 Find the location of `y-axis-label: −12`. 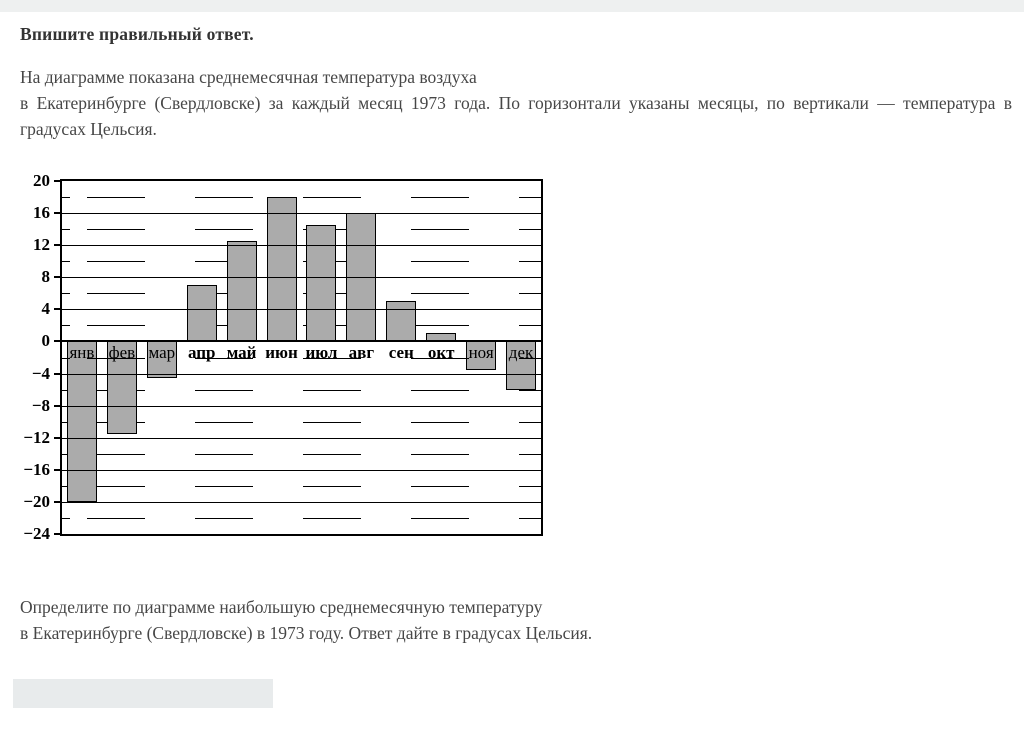

y-axis-label: −12 is located at coordinates (36, 437).